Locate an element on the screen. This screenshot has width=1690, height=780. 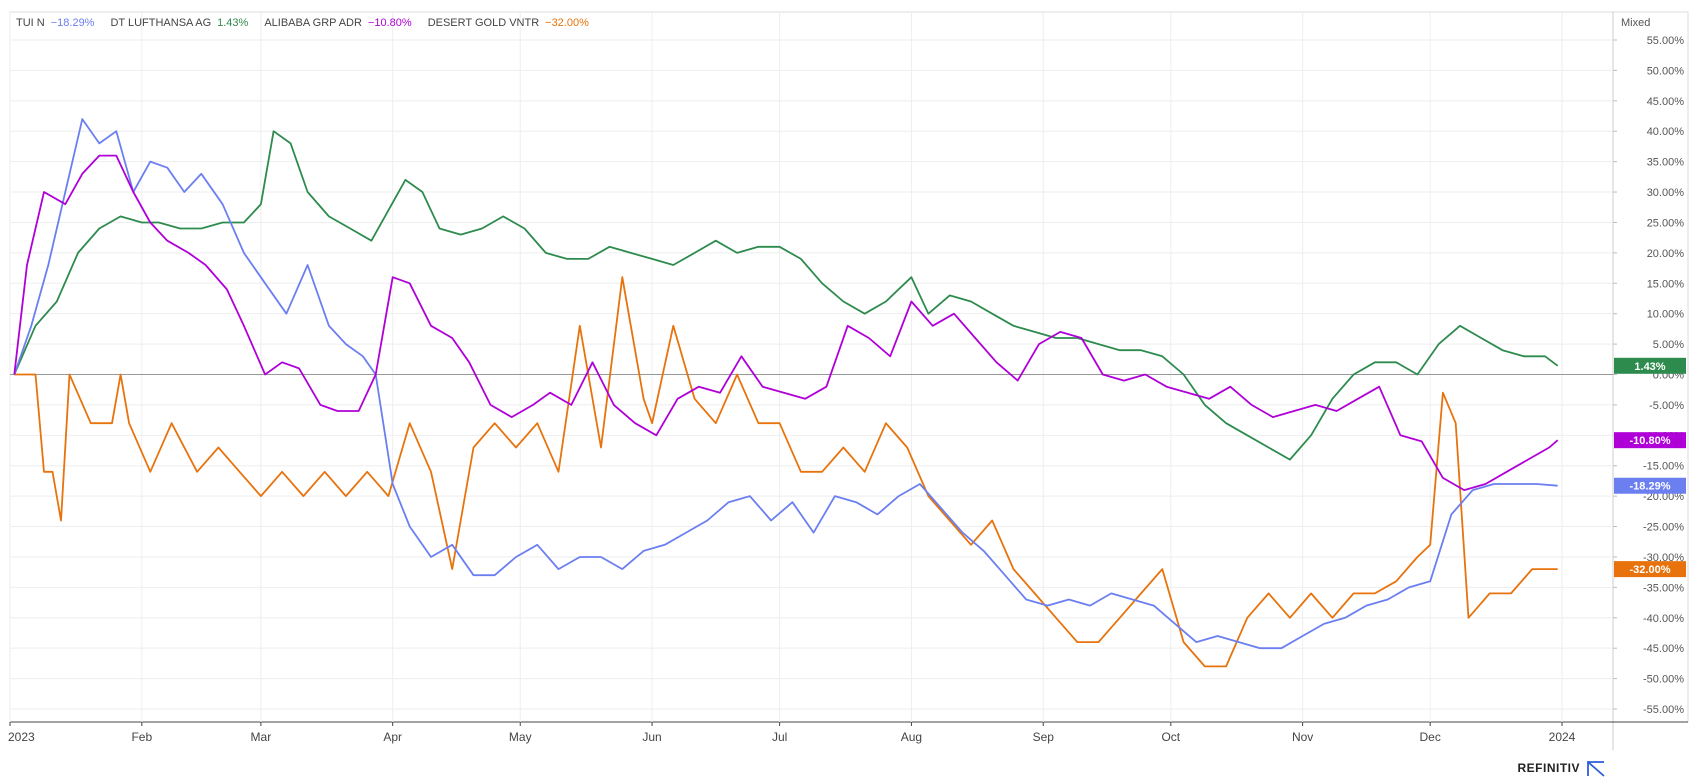
legend-value-tui-n: −18.29% is located at coordinates (73, 23).